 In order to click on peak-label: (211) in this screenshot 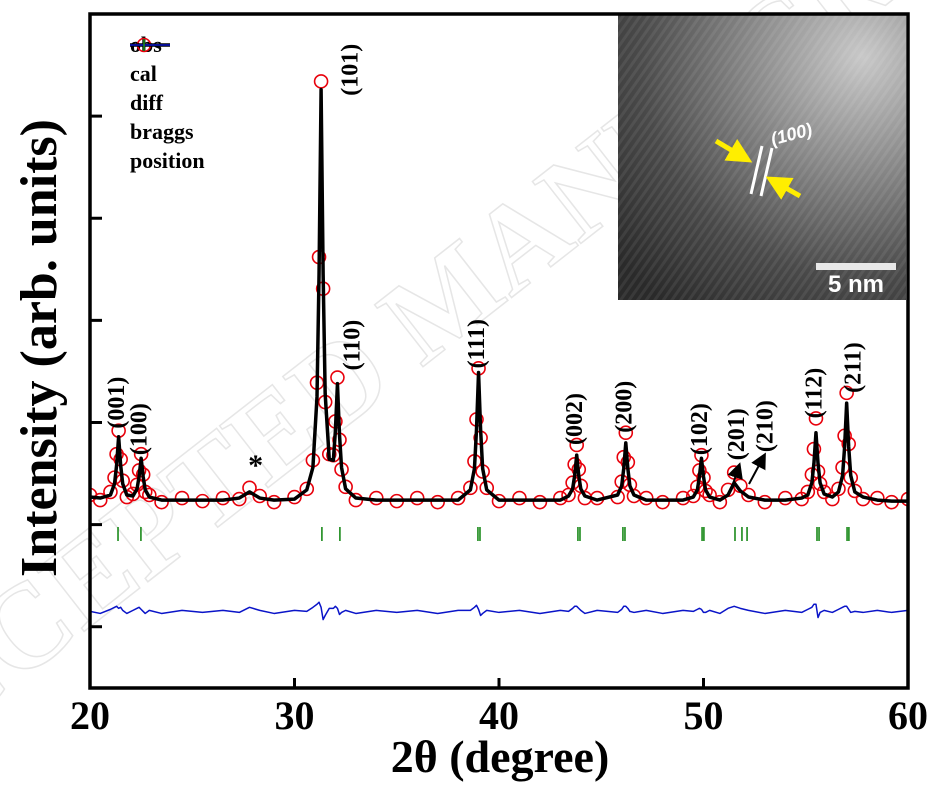, I will do `click(853, 367)`.